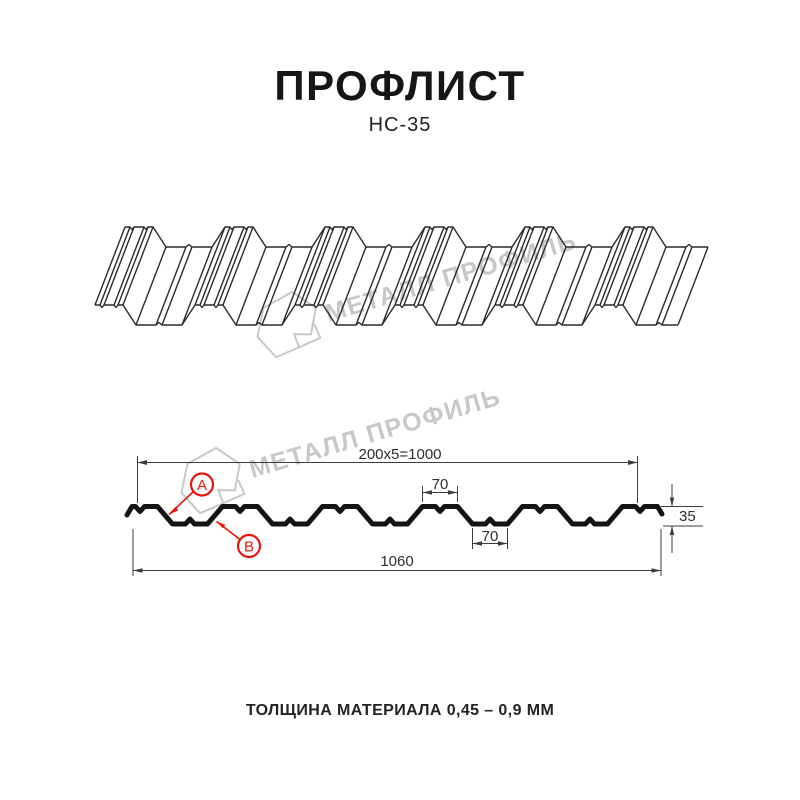 The image size is (800, 800). I want to click on dim-rib-top-label: 70, so click(440, 484).